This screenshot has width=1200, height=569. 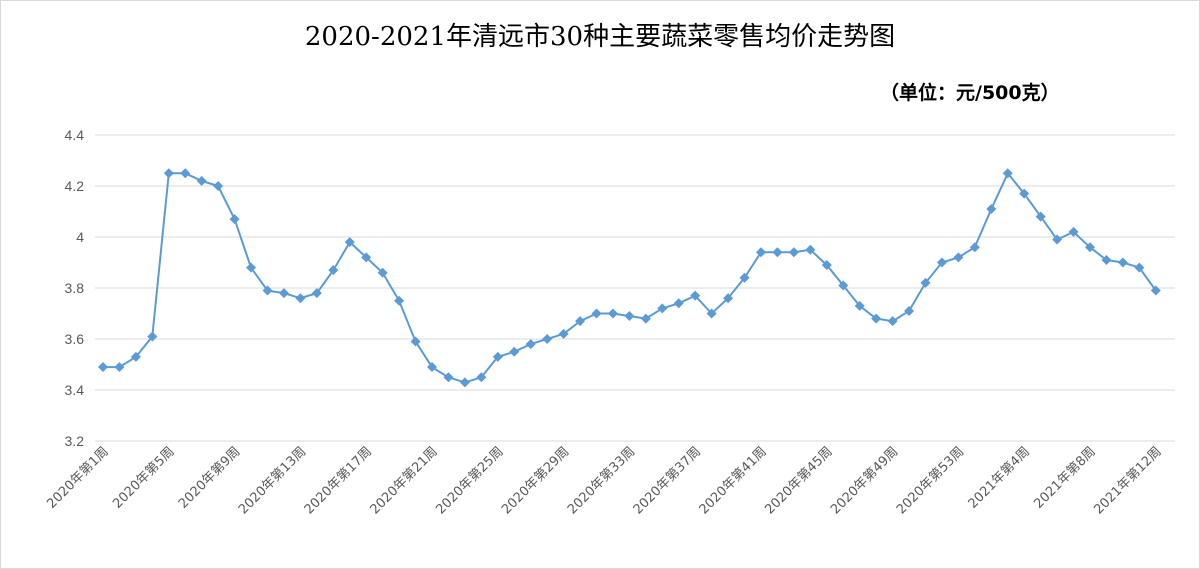 I want to click on y-tick-label: 3.4, so click(x=75, y=390).